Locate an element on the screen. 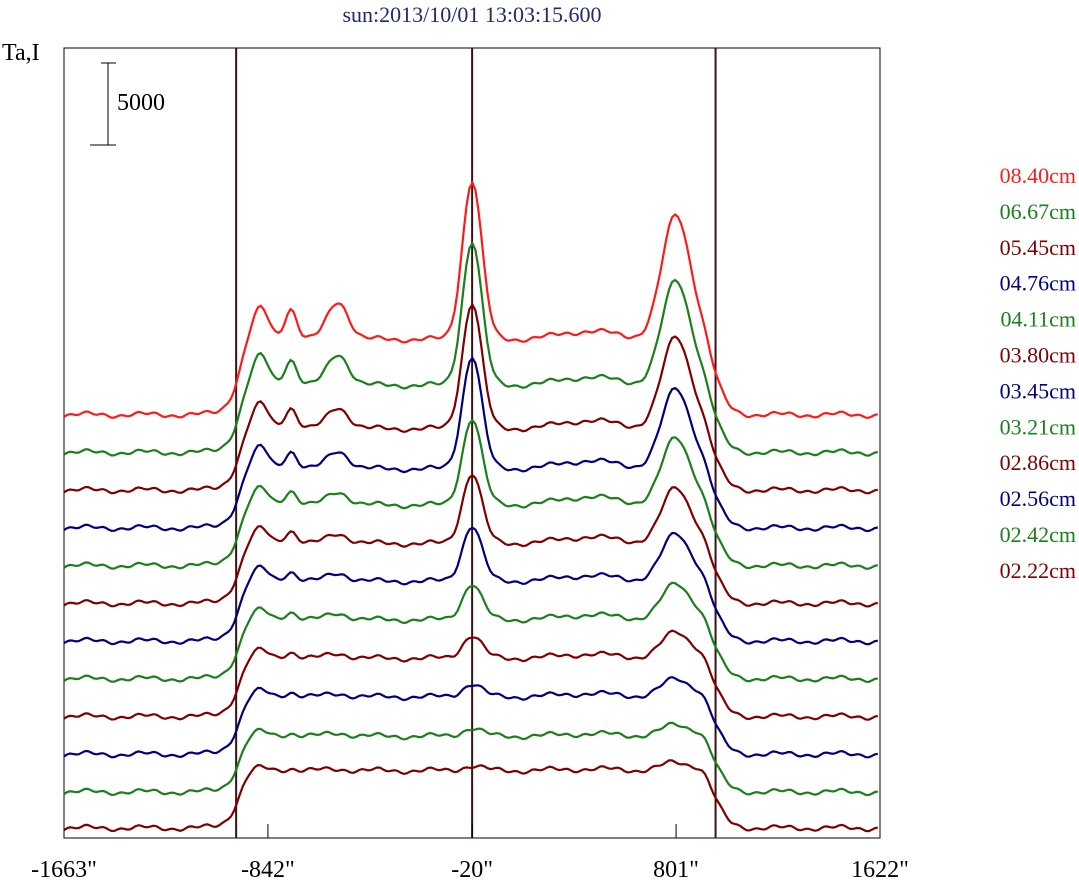 The height and width of the screenshot is (885, 1079). legend-item-04.76cm: 04.76cm is located at coordinates (1038, 283).